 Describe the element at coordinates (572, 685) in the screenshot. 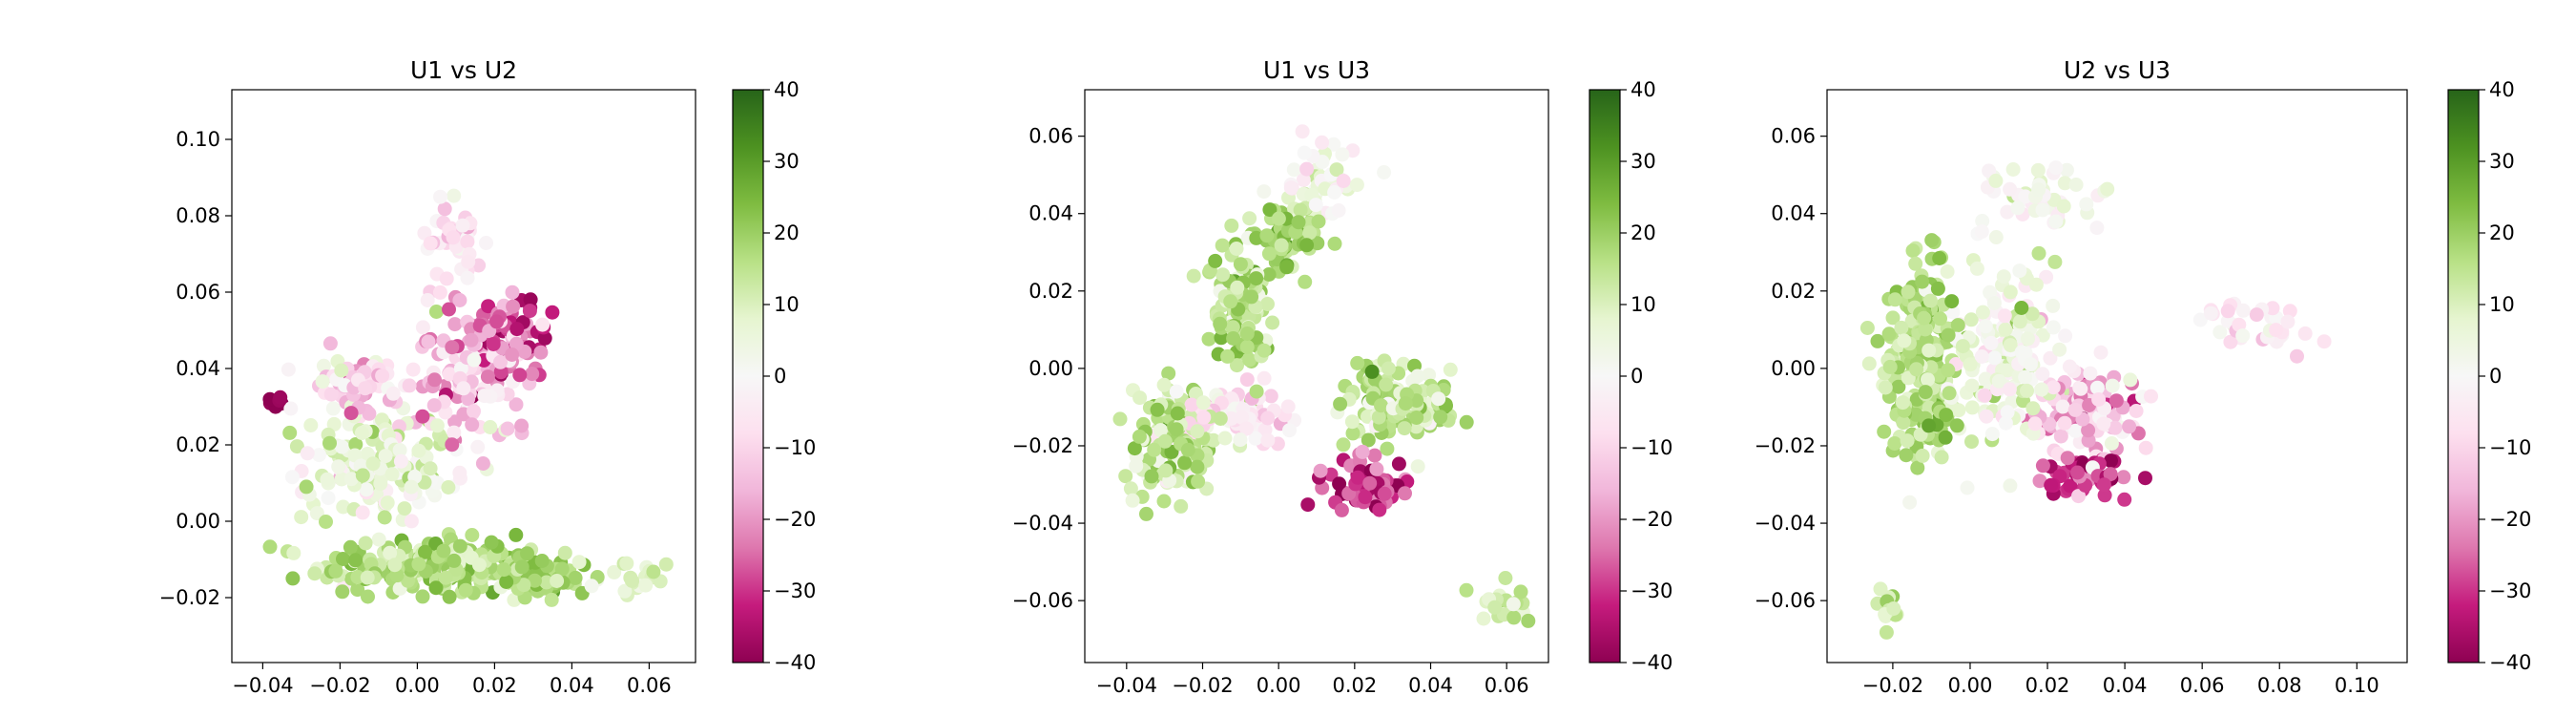

I see `x-tick-label: 0.04` at that location.